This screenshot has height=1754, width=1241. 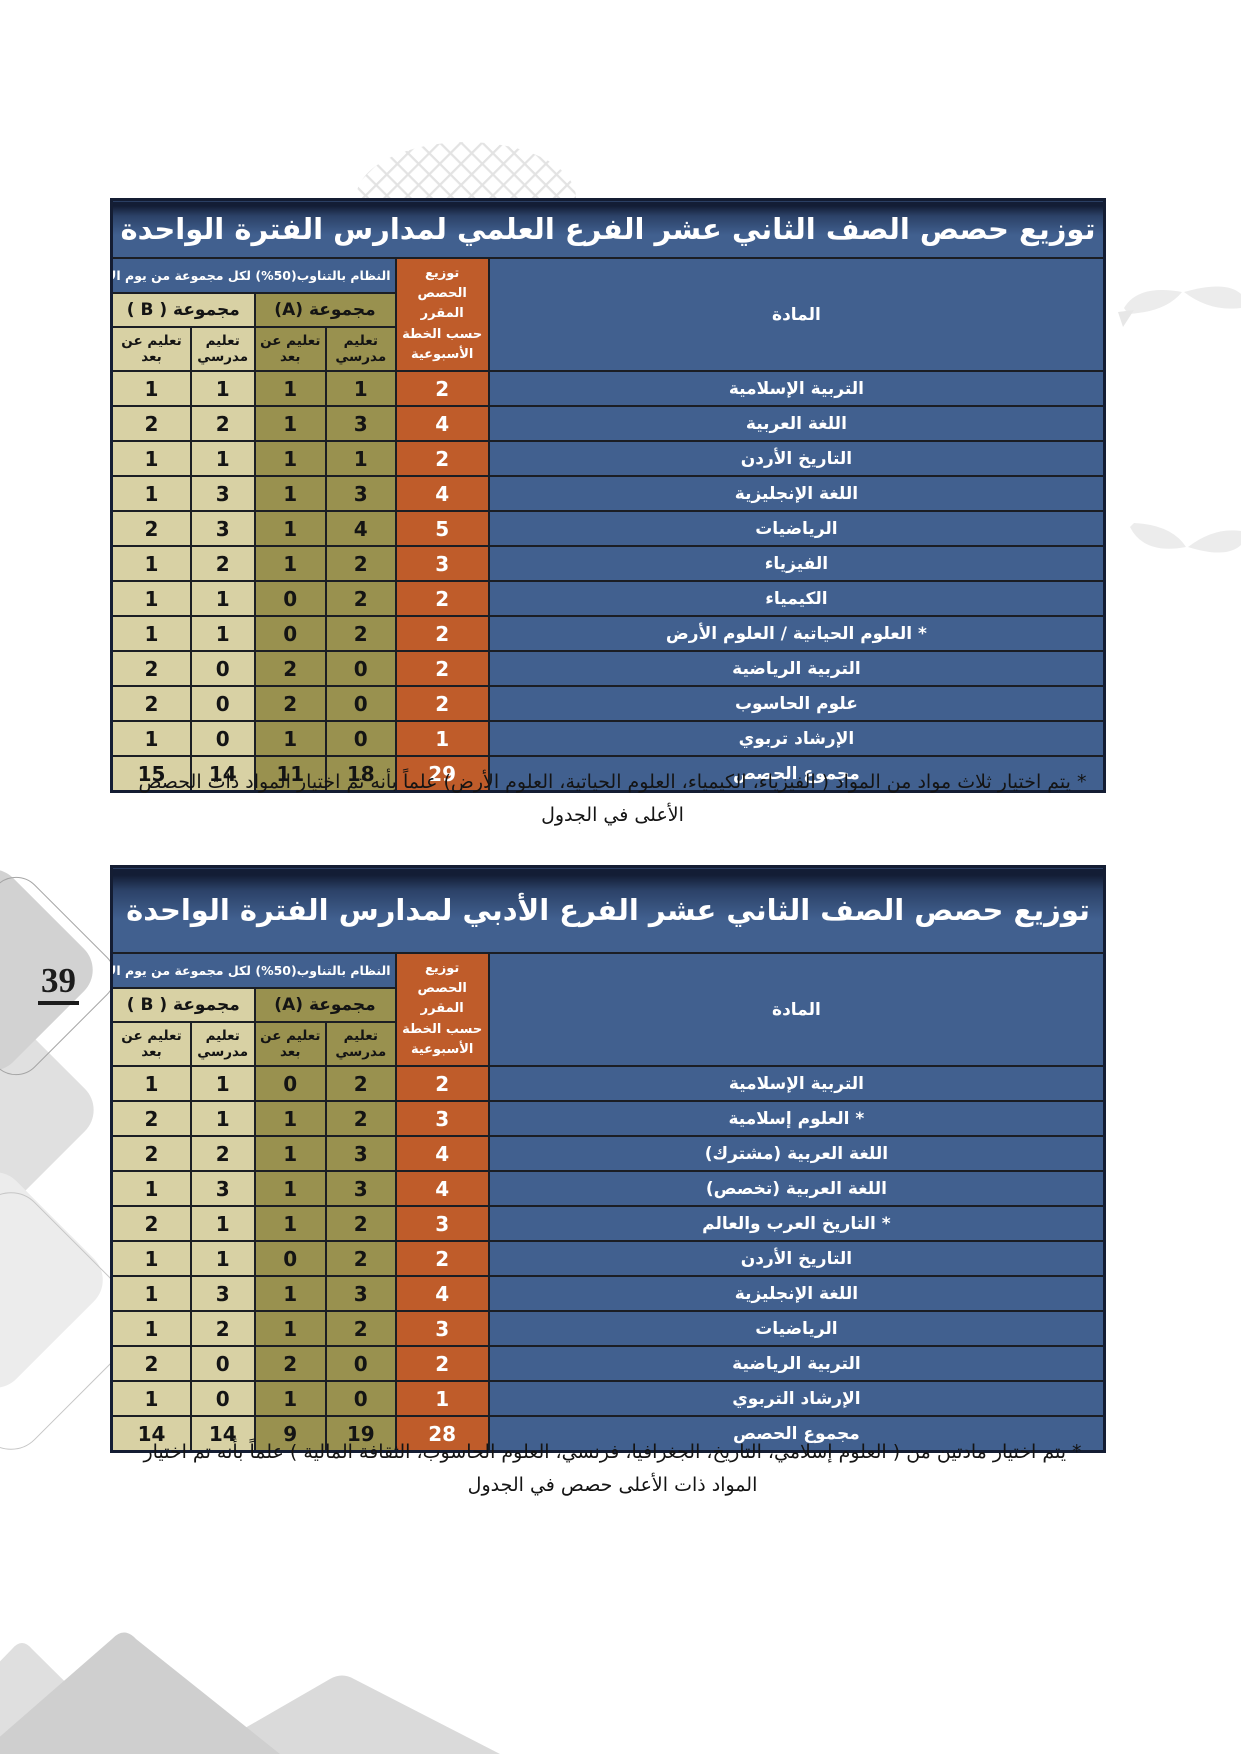 What do you see at coordinates (796, 1363) in the screenshot?
I see `subject-cell: التربية الرياضية` at bounding box center [796, 1363].